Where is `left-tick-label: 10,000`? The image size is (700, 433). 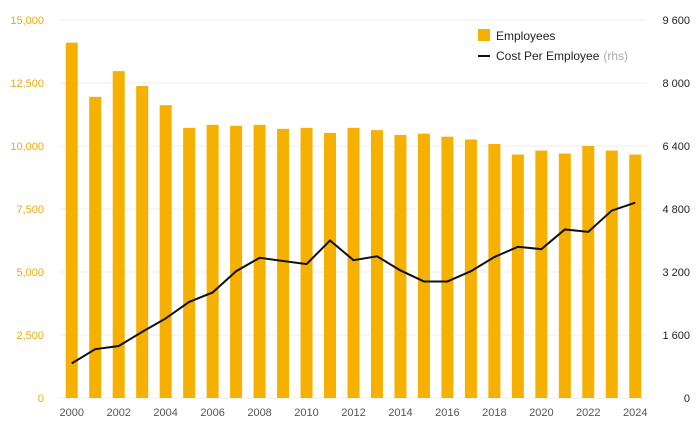 left-tick-label: 10,000 is located at coordinates (27, 147).